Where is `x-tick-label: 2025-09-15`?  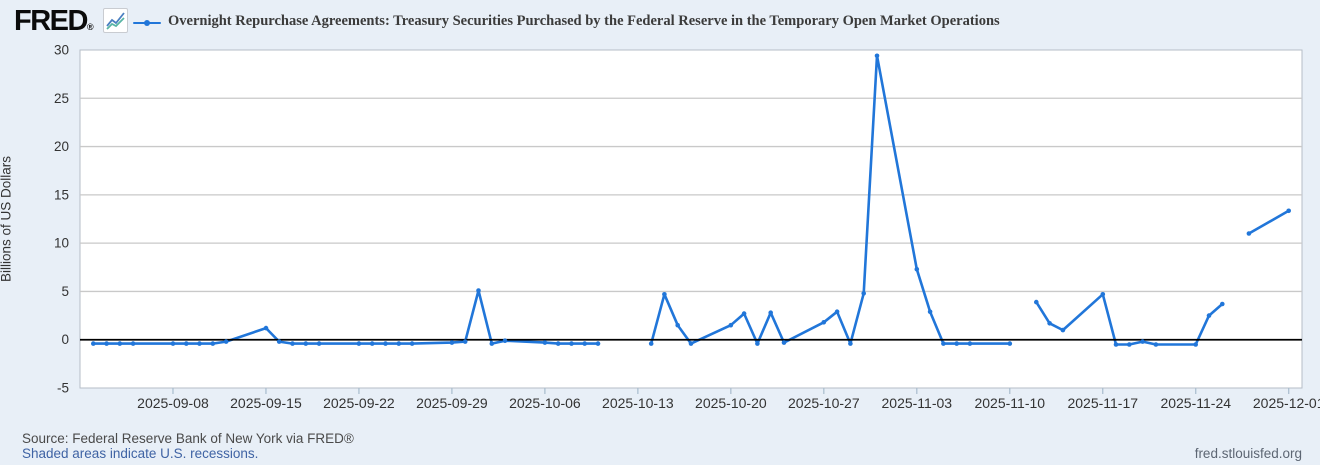 x-tick-label: 2025-09-15 is located at coordinates (266, 403).